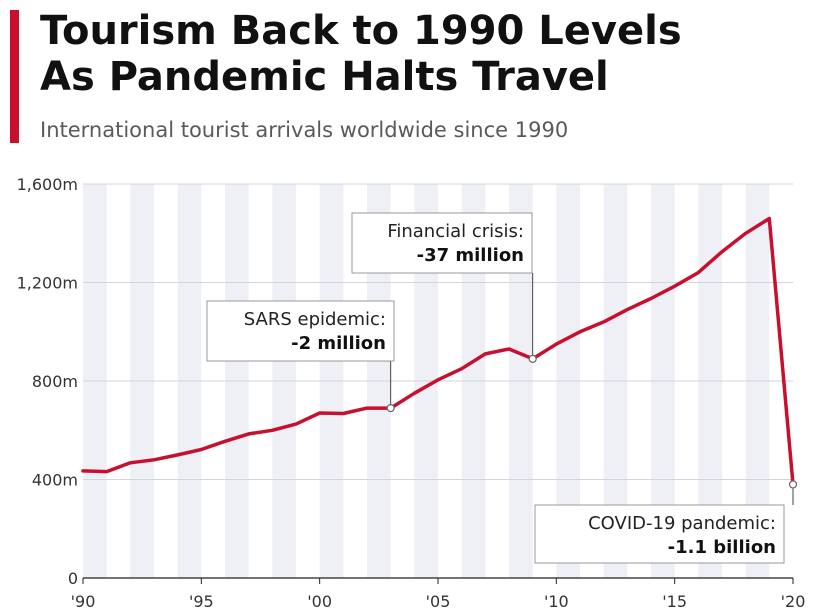  I want to click on annotation-value: -37 million, so click(470, 255).